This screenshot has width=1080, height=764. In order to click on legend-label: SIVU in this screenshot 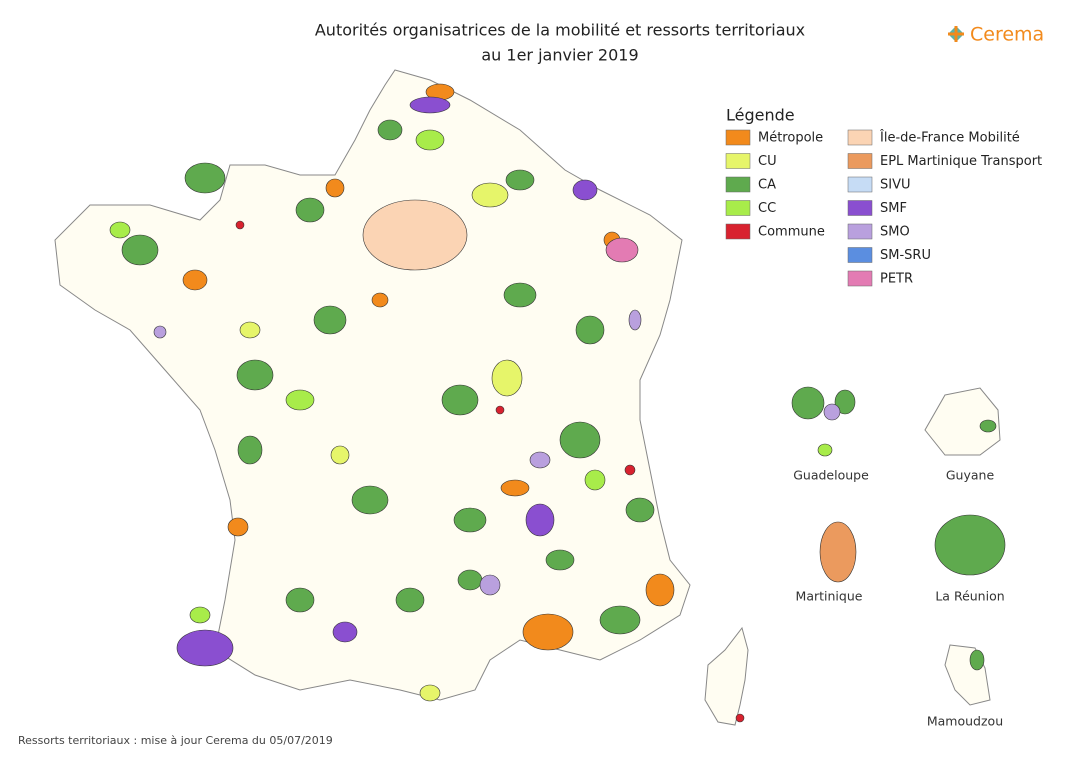, I will do `click(895, 185)`.